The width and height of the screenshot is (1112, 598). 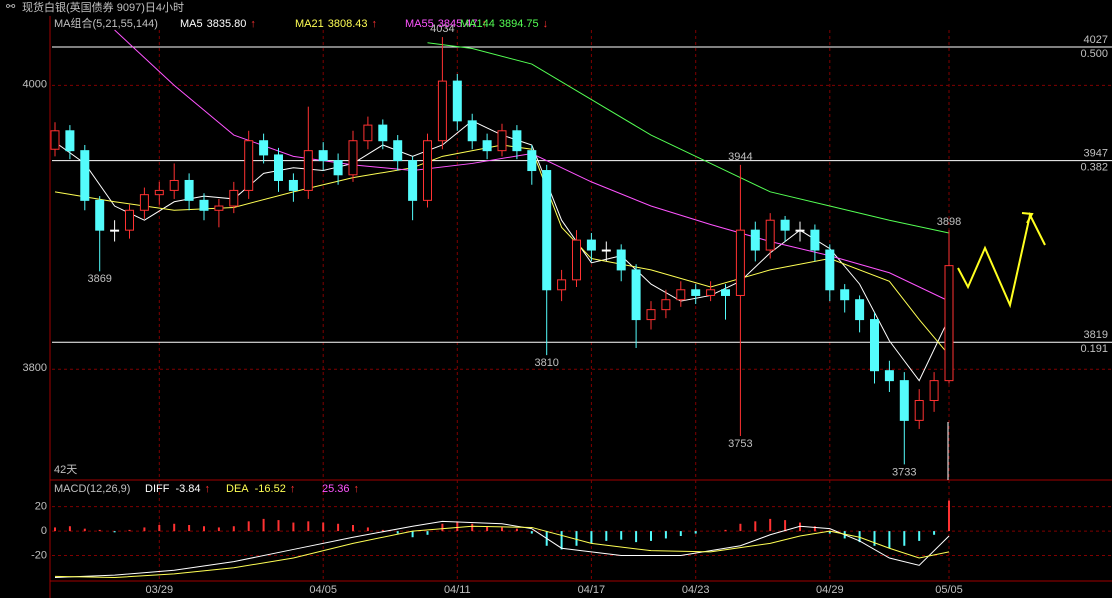 What do you see at coordinates (191, 24) in the screenshot?
I see `legend-part: MA5` at bounding box center [191, 24].